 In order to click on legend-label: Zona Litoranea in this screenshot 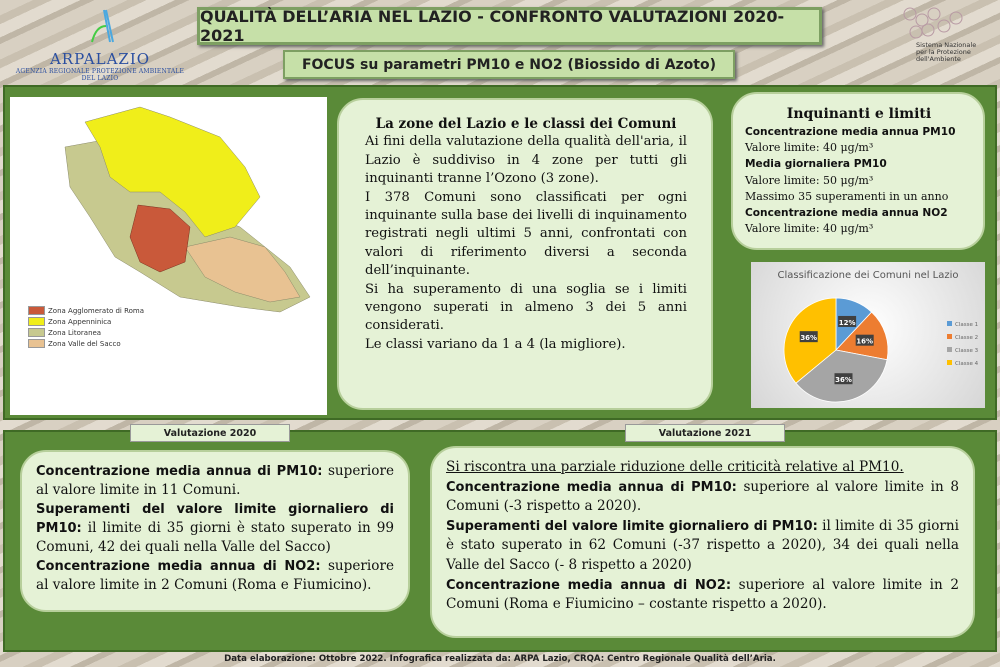, I will do `click(75, 332)`.